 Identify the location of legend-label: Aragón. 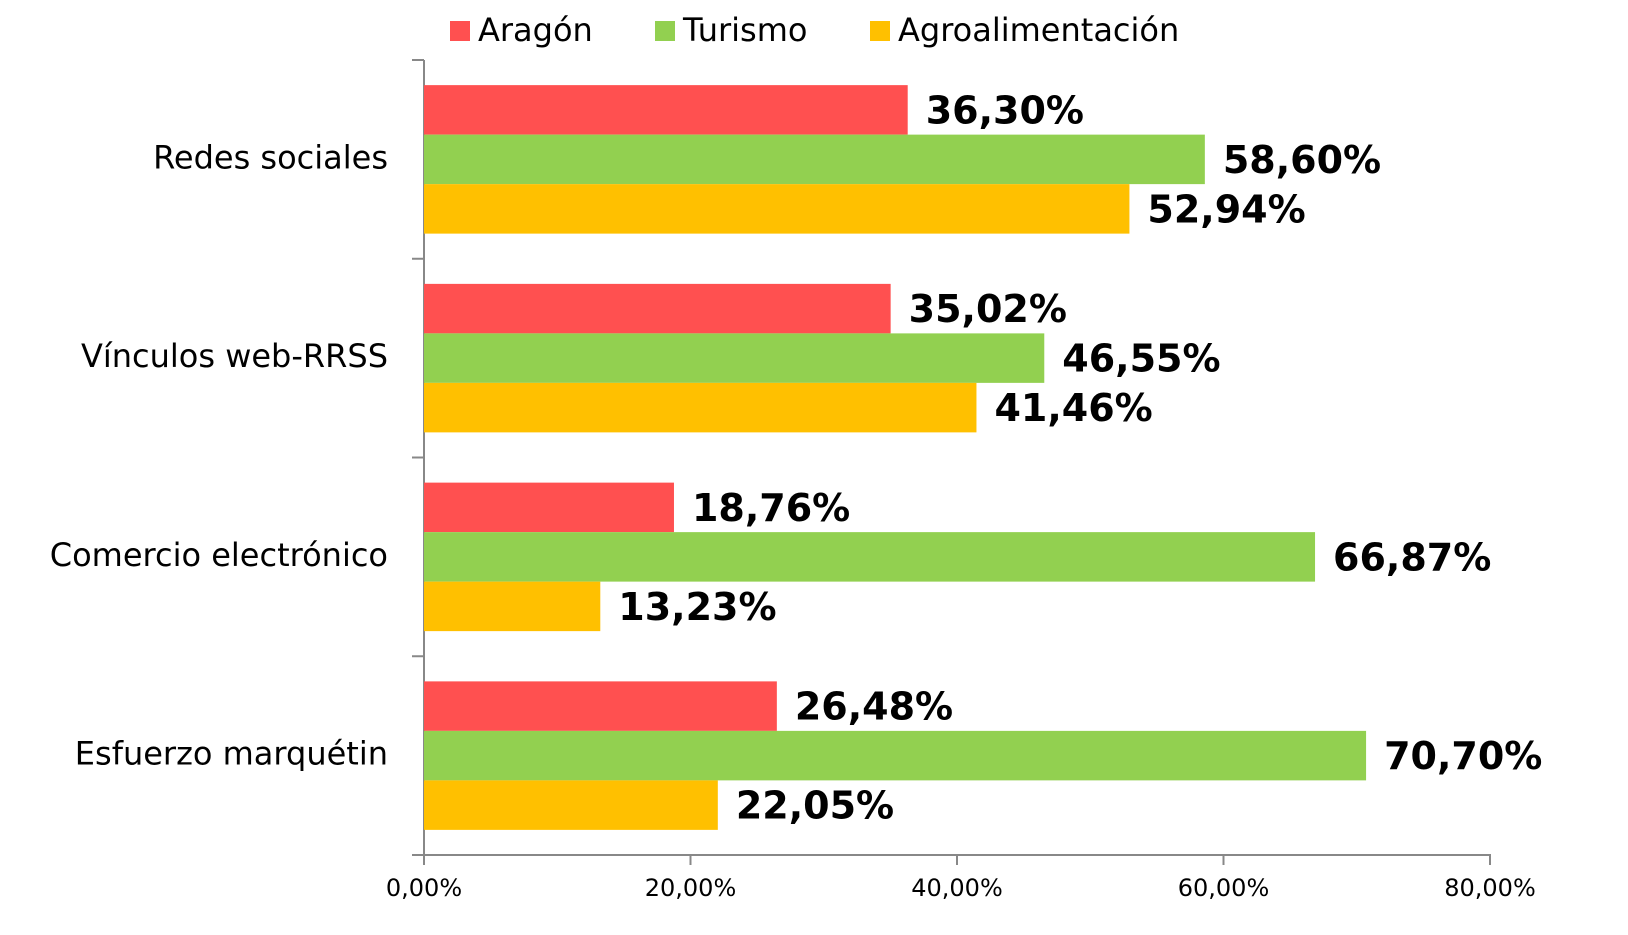
(535, 30).